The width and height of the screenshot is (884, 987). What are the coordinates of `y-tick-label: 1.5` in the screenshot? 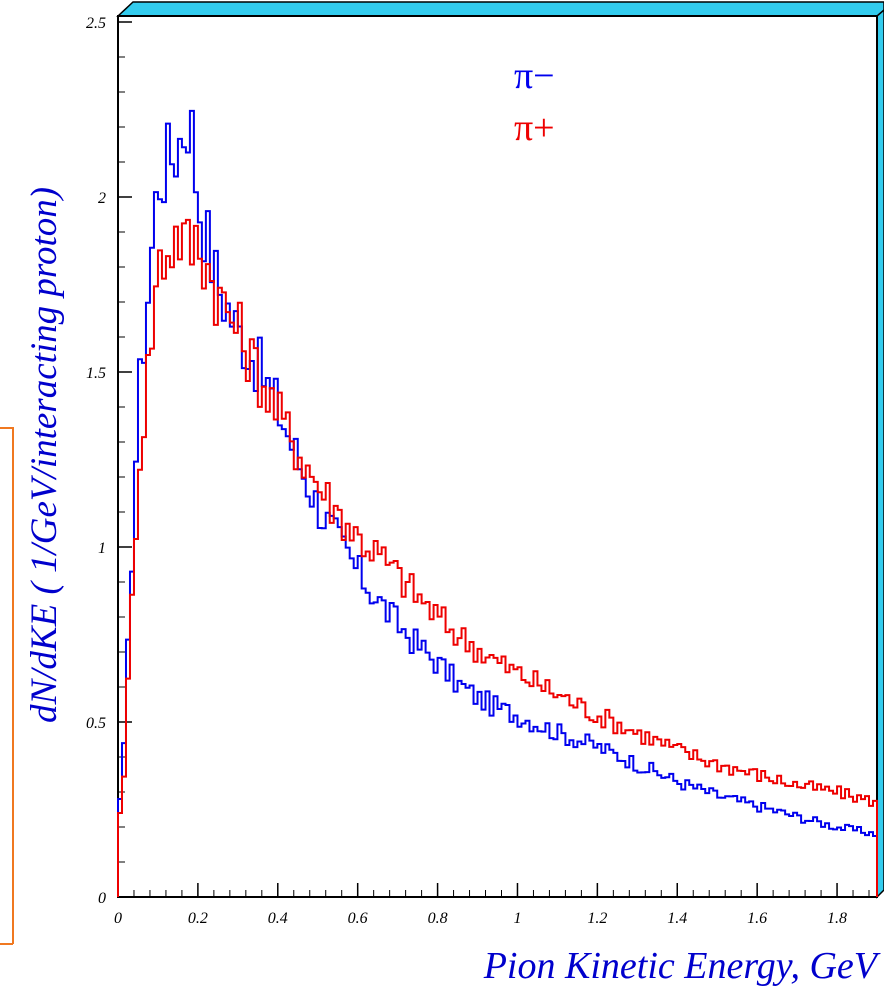 It's located at (96, 373).